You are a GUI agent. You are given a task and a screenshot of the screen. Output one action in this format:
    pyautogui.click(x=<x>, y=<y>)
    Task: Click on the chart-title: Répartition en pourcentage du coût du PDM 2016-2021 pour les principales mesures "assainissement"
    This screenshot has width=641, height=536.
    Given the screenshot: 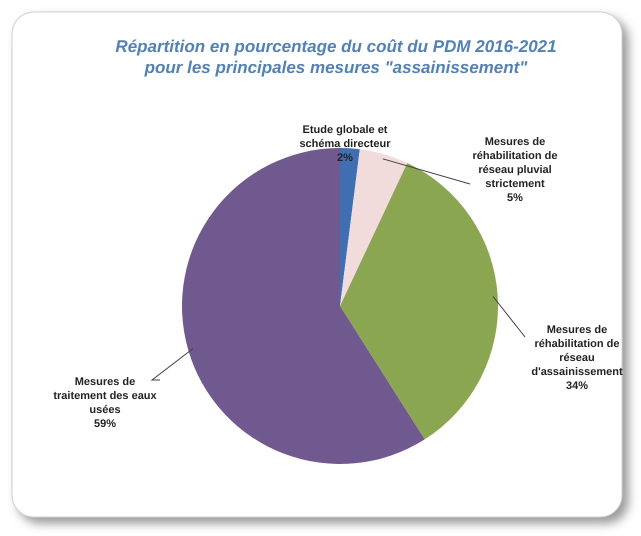 What is the action you would take?
    pyautogui.click(x=336, y=57)
    